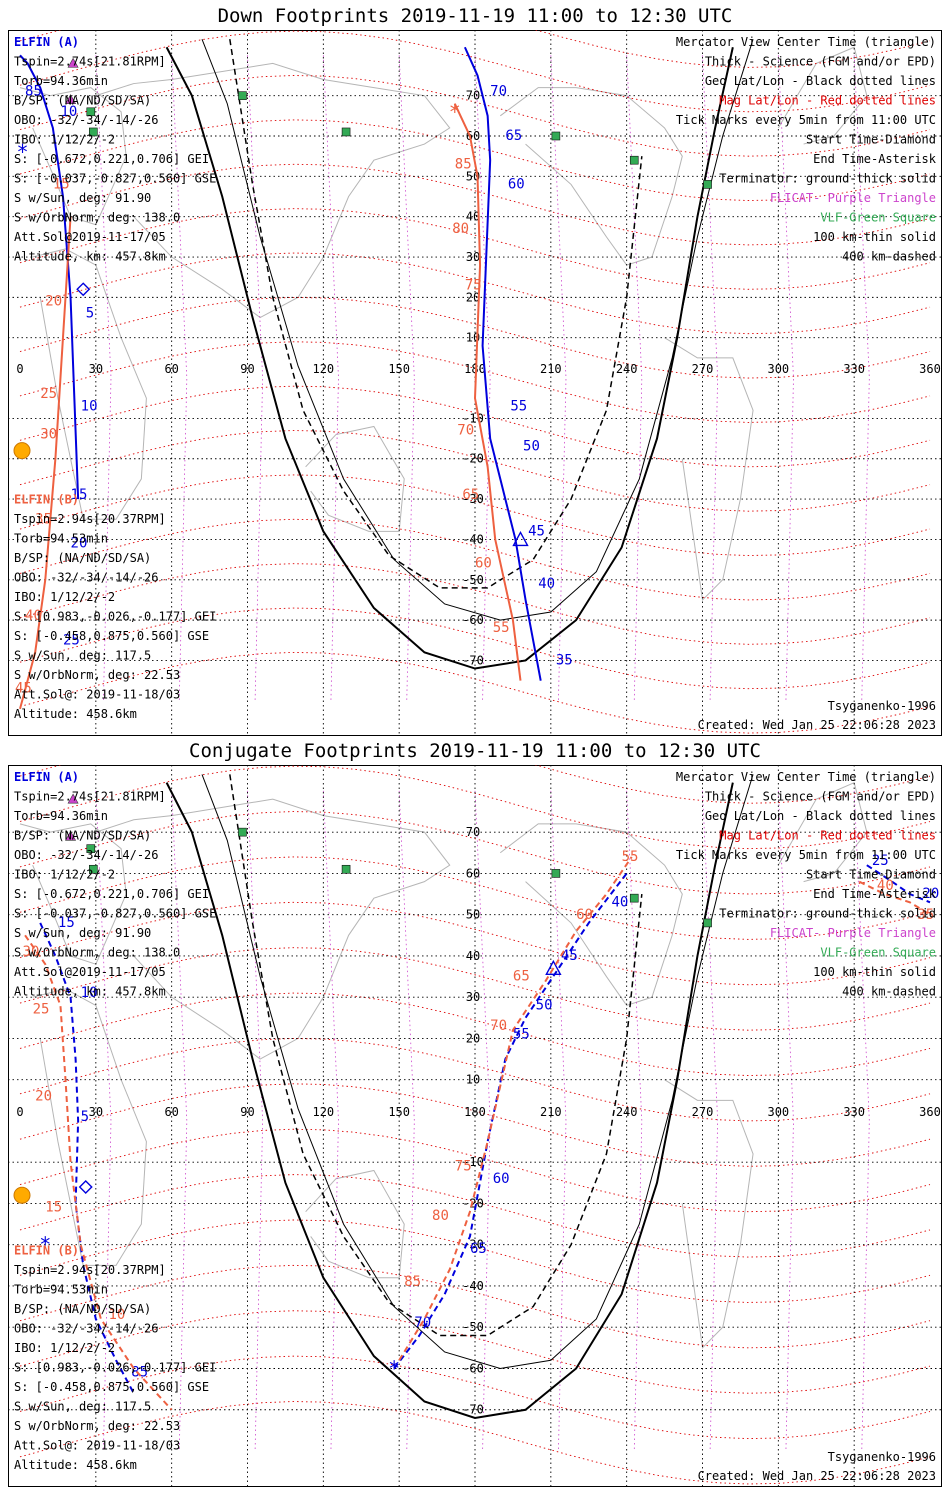 Image resolution: width=950 pixels, height=1500 pixels. Describe the element at coordinates (46, 1251) in the screenshot. I see `elfin-b-name: ELFIN (B)` at that location.